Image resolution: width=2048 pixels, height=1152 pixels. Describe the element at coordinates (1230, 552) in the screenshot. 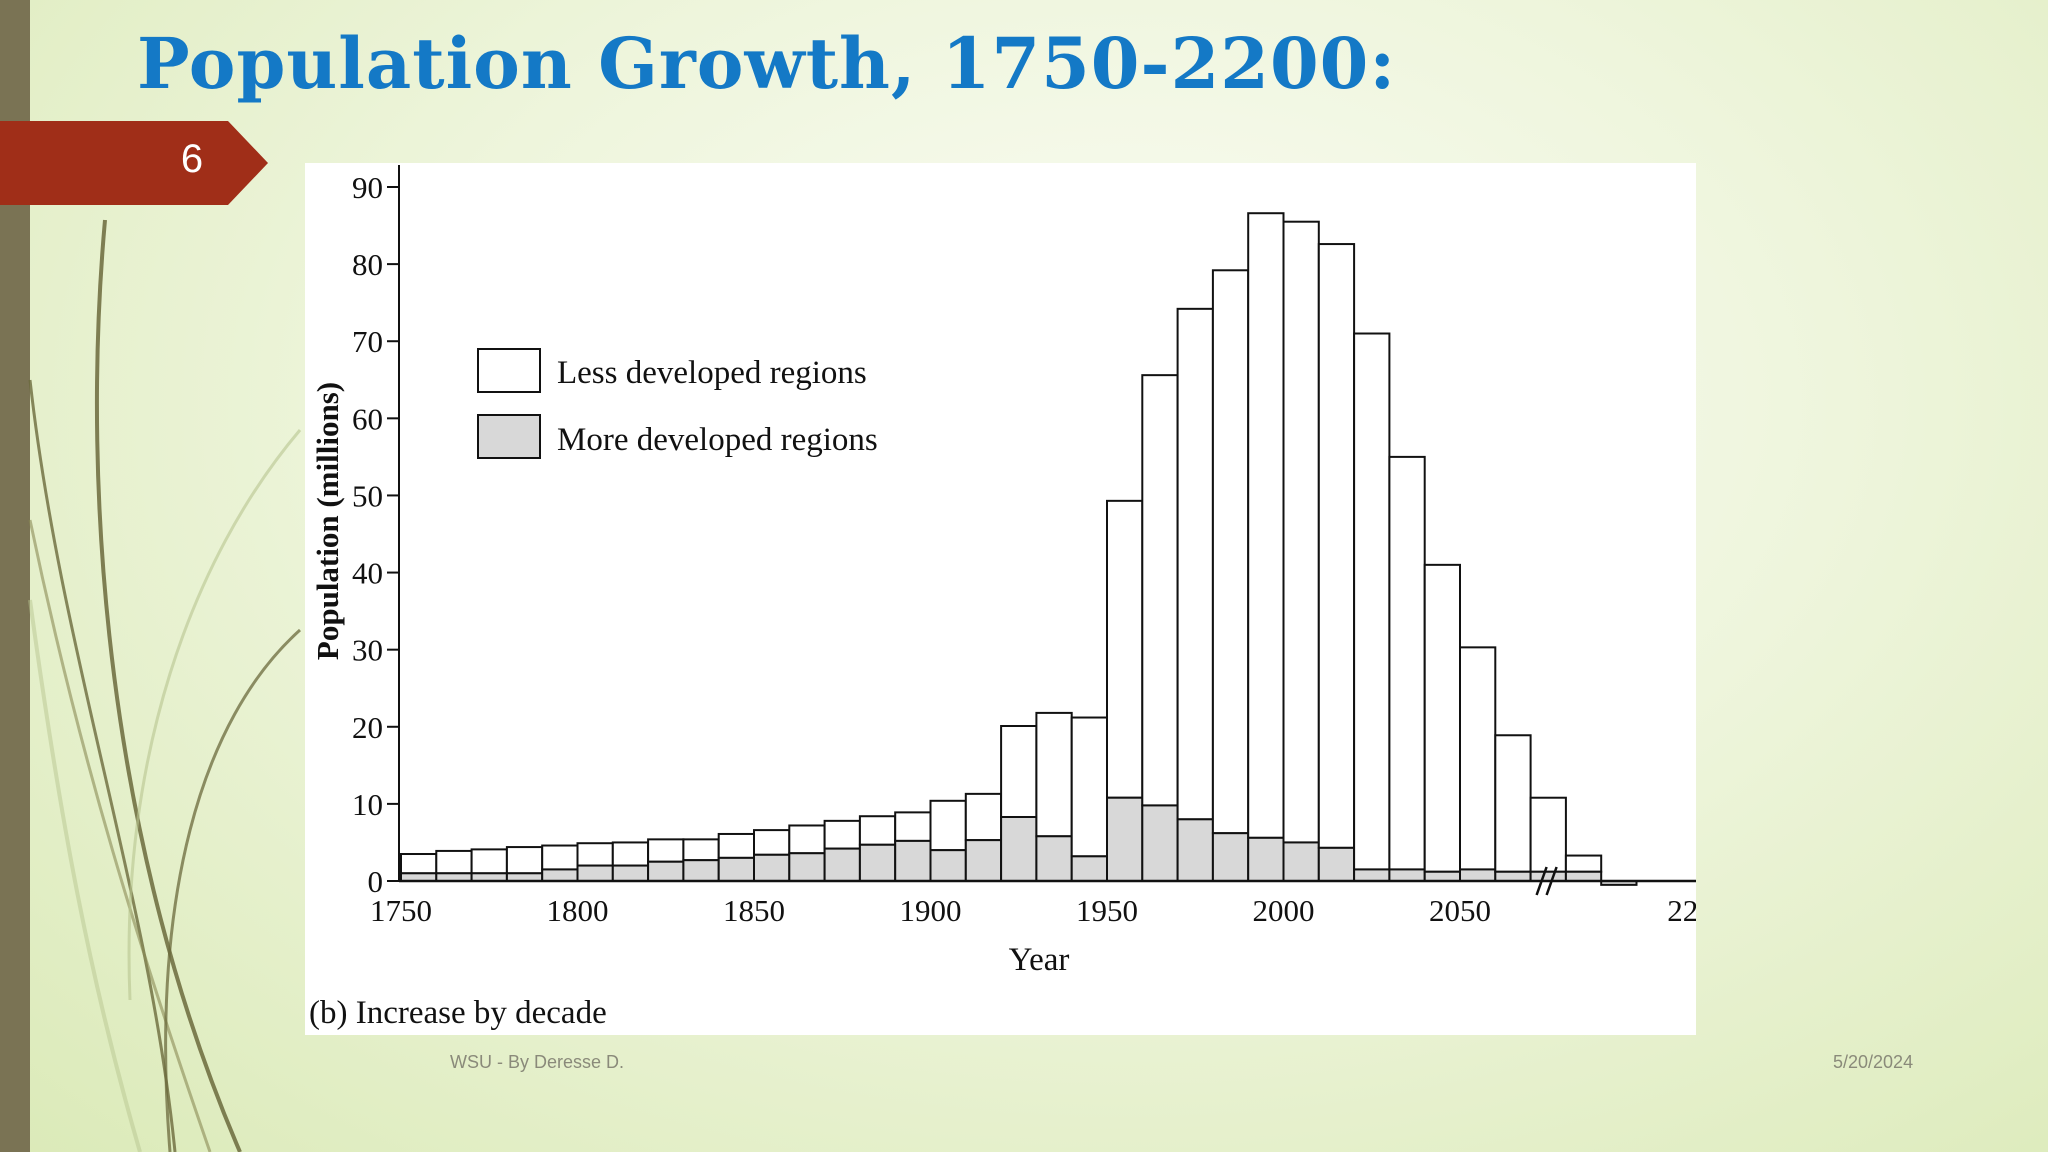

I see `bar-less-developed-1980` at that location.